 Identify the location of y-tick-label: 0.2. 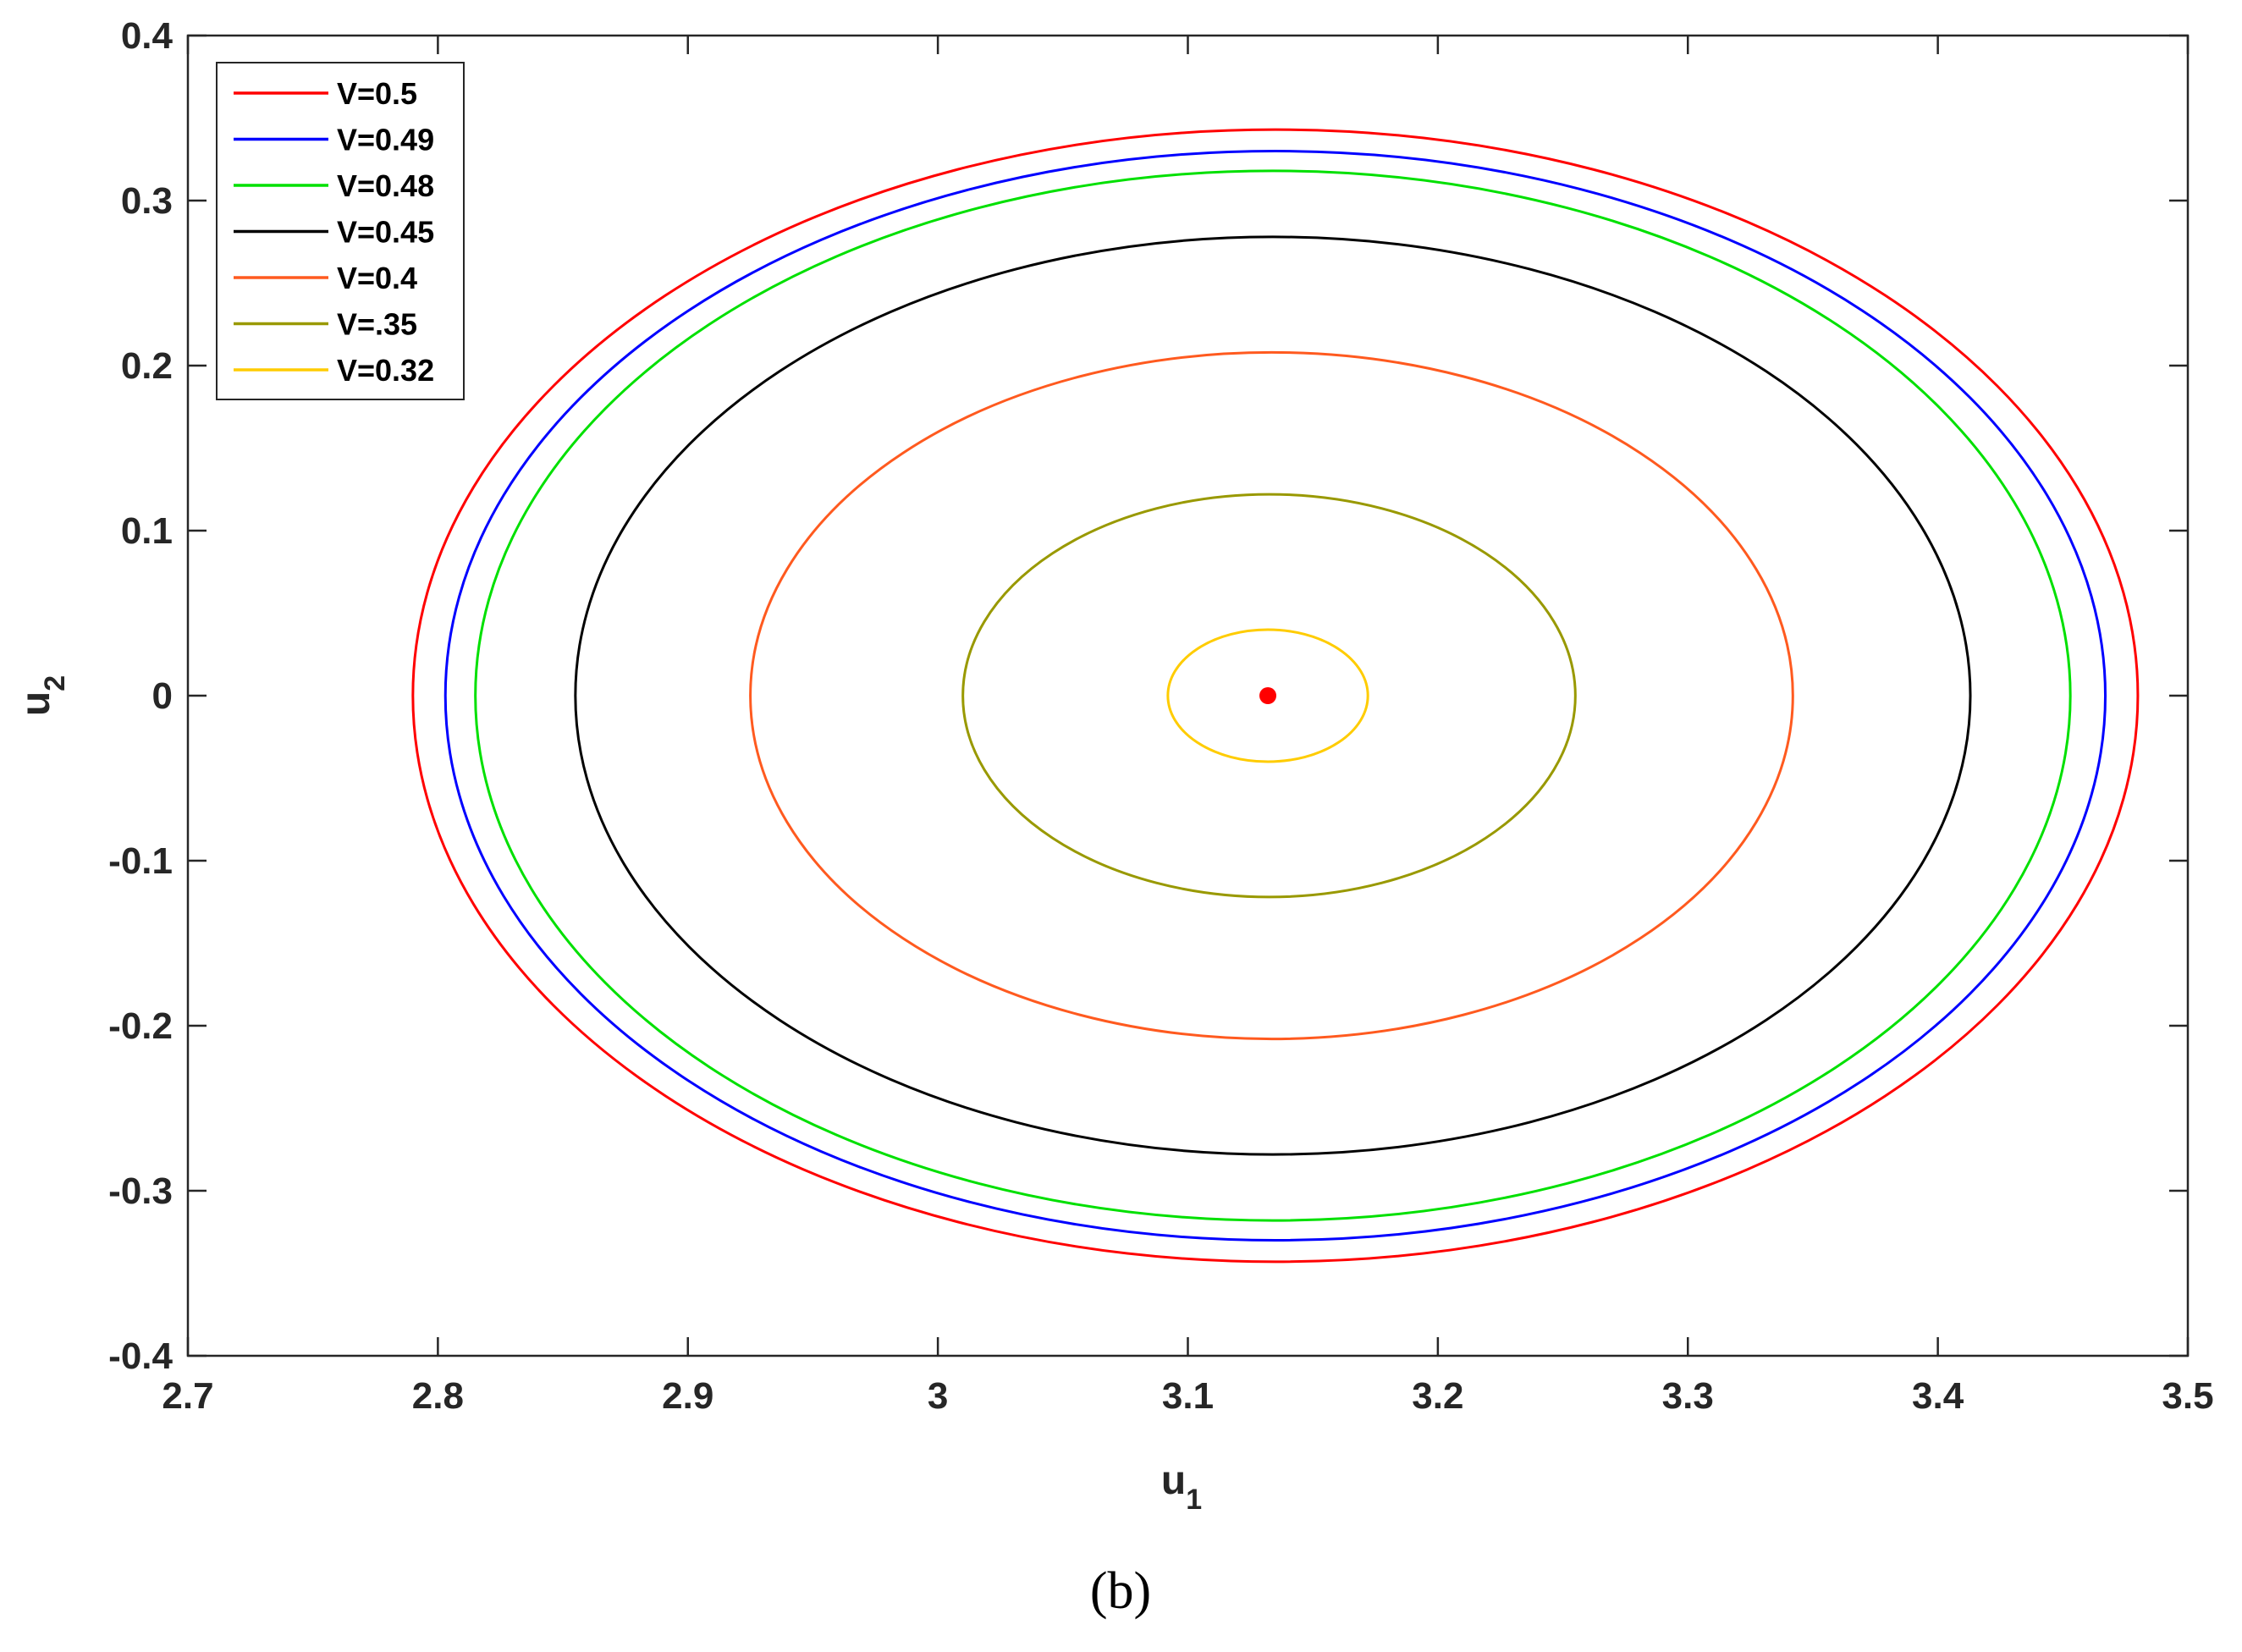
(147, 366).